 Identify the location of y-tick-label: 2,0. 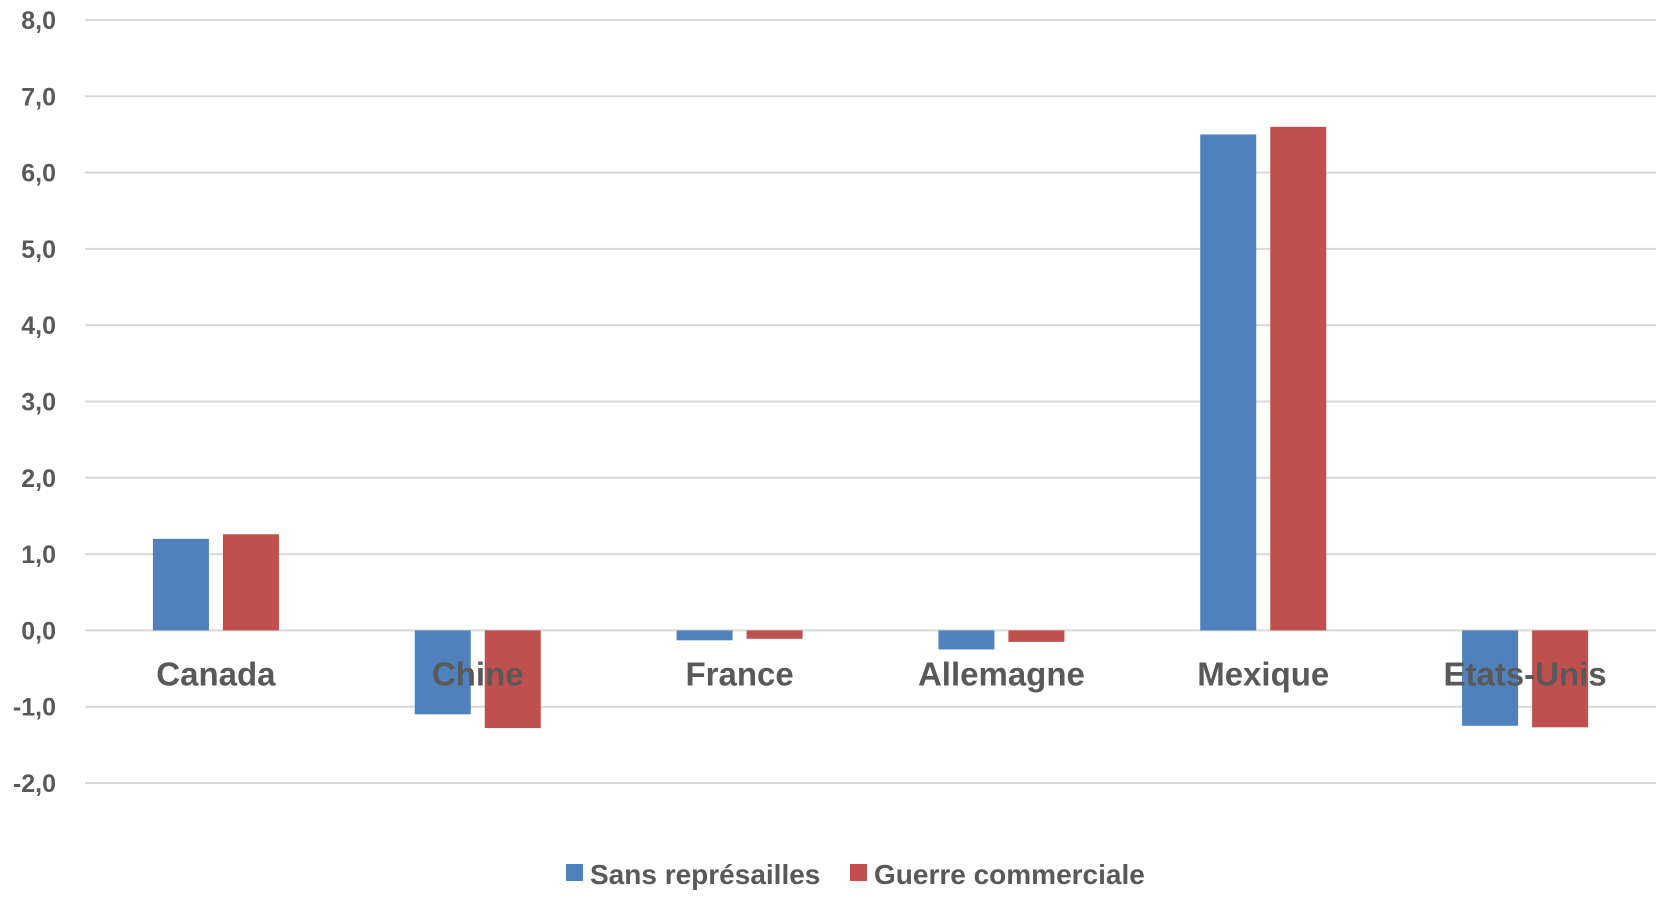
(38, 479).